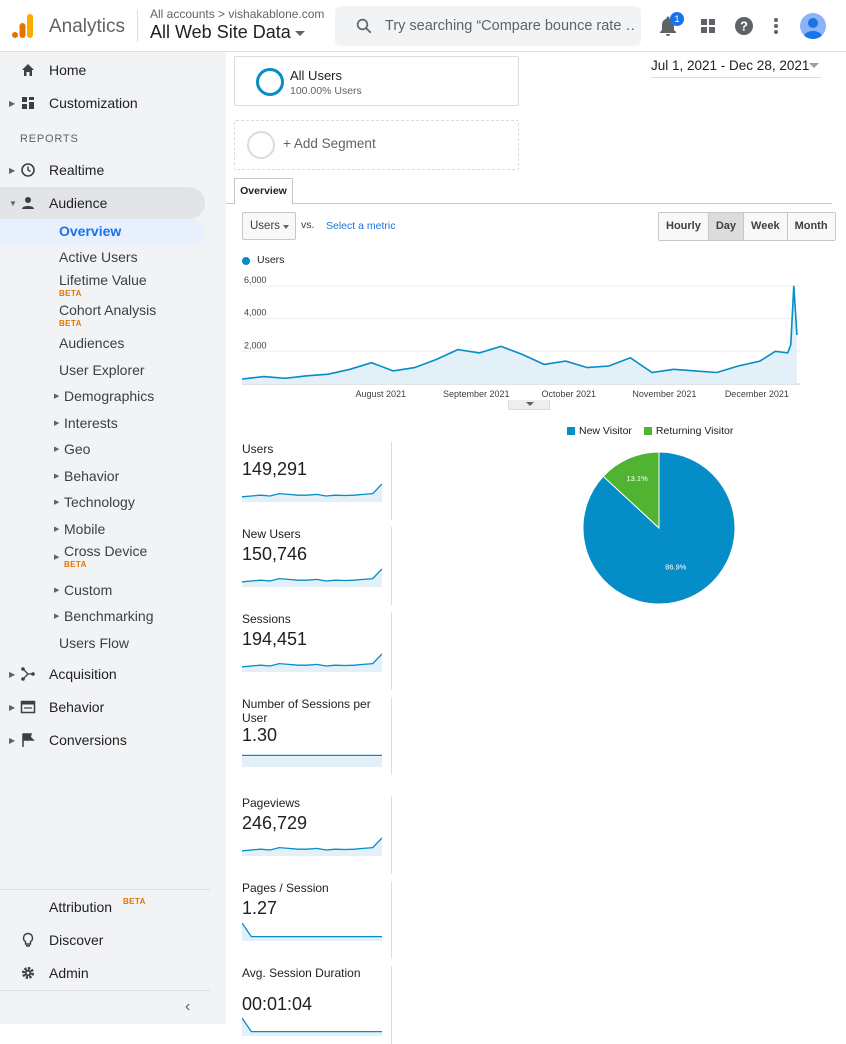 The image size is (846, 1044). I want to click on account-breadcrumb: All accounts > vishakablone.com, so click(237, 14).